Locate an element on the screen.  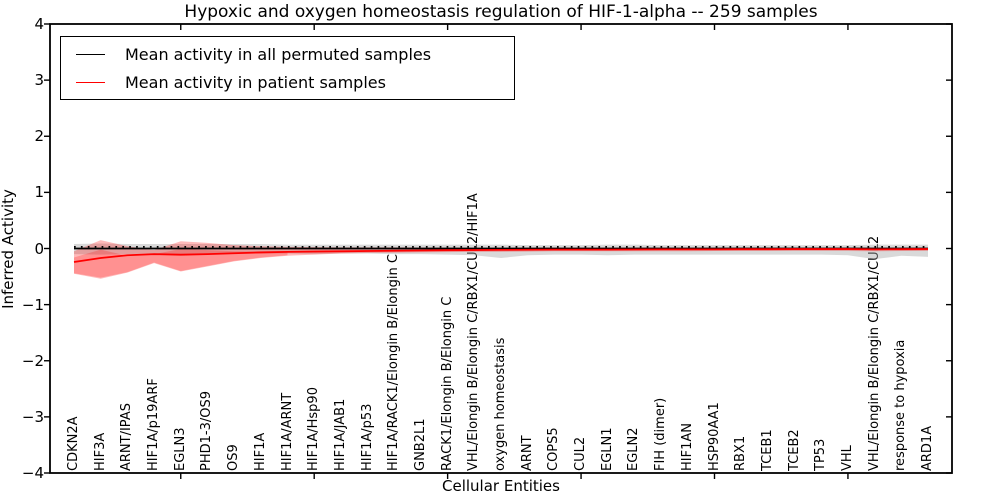
y-tick-label: −1 is located at coordinates (32, 304).